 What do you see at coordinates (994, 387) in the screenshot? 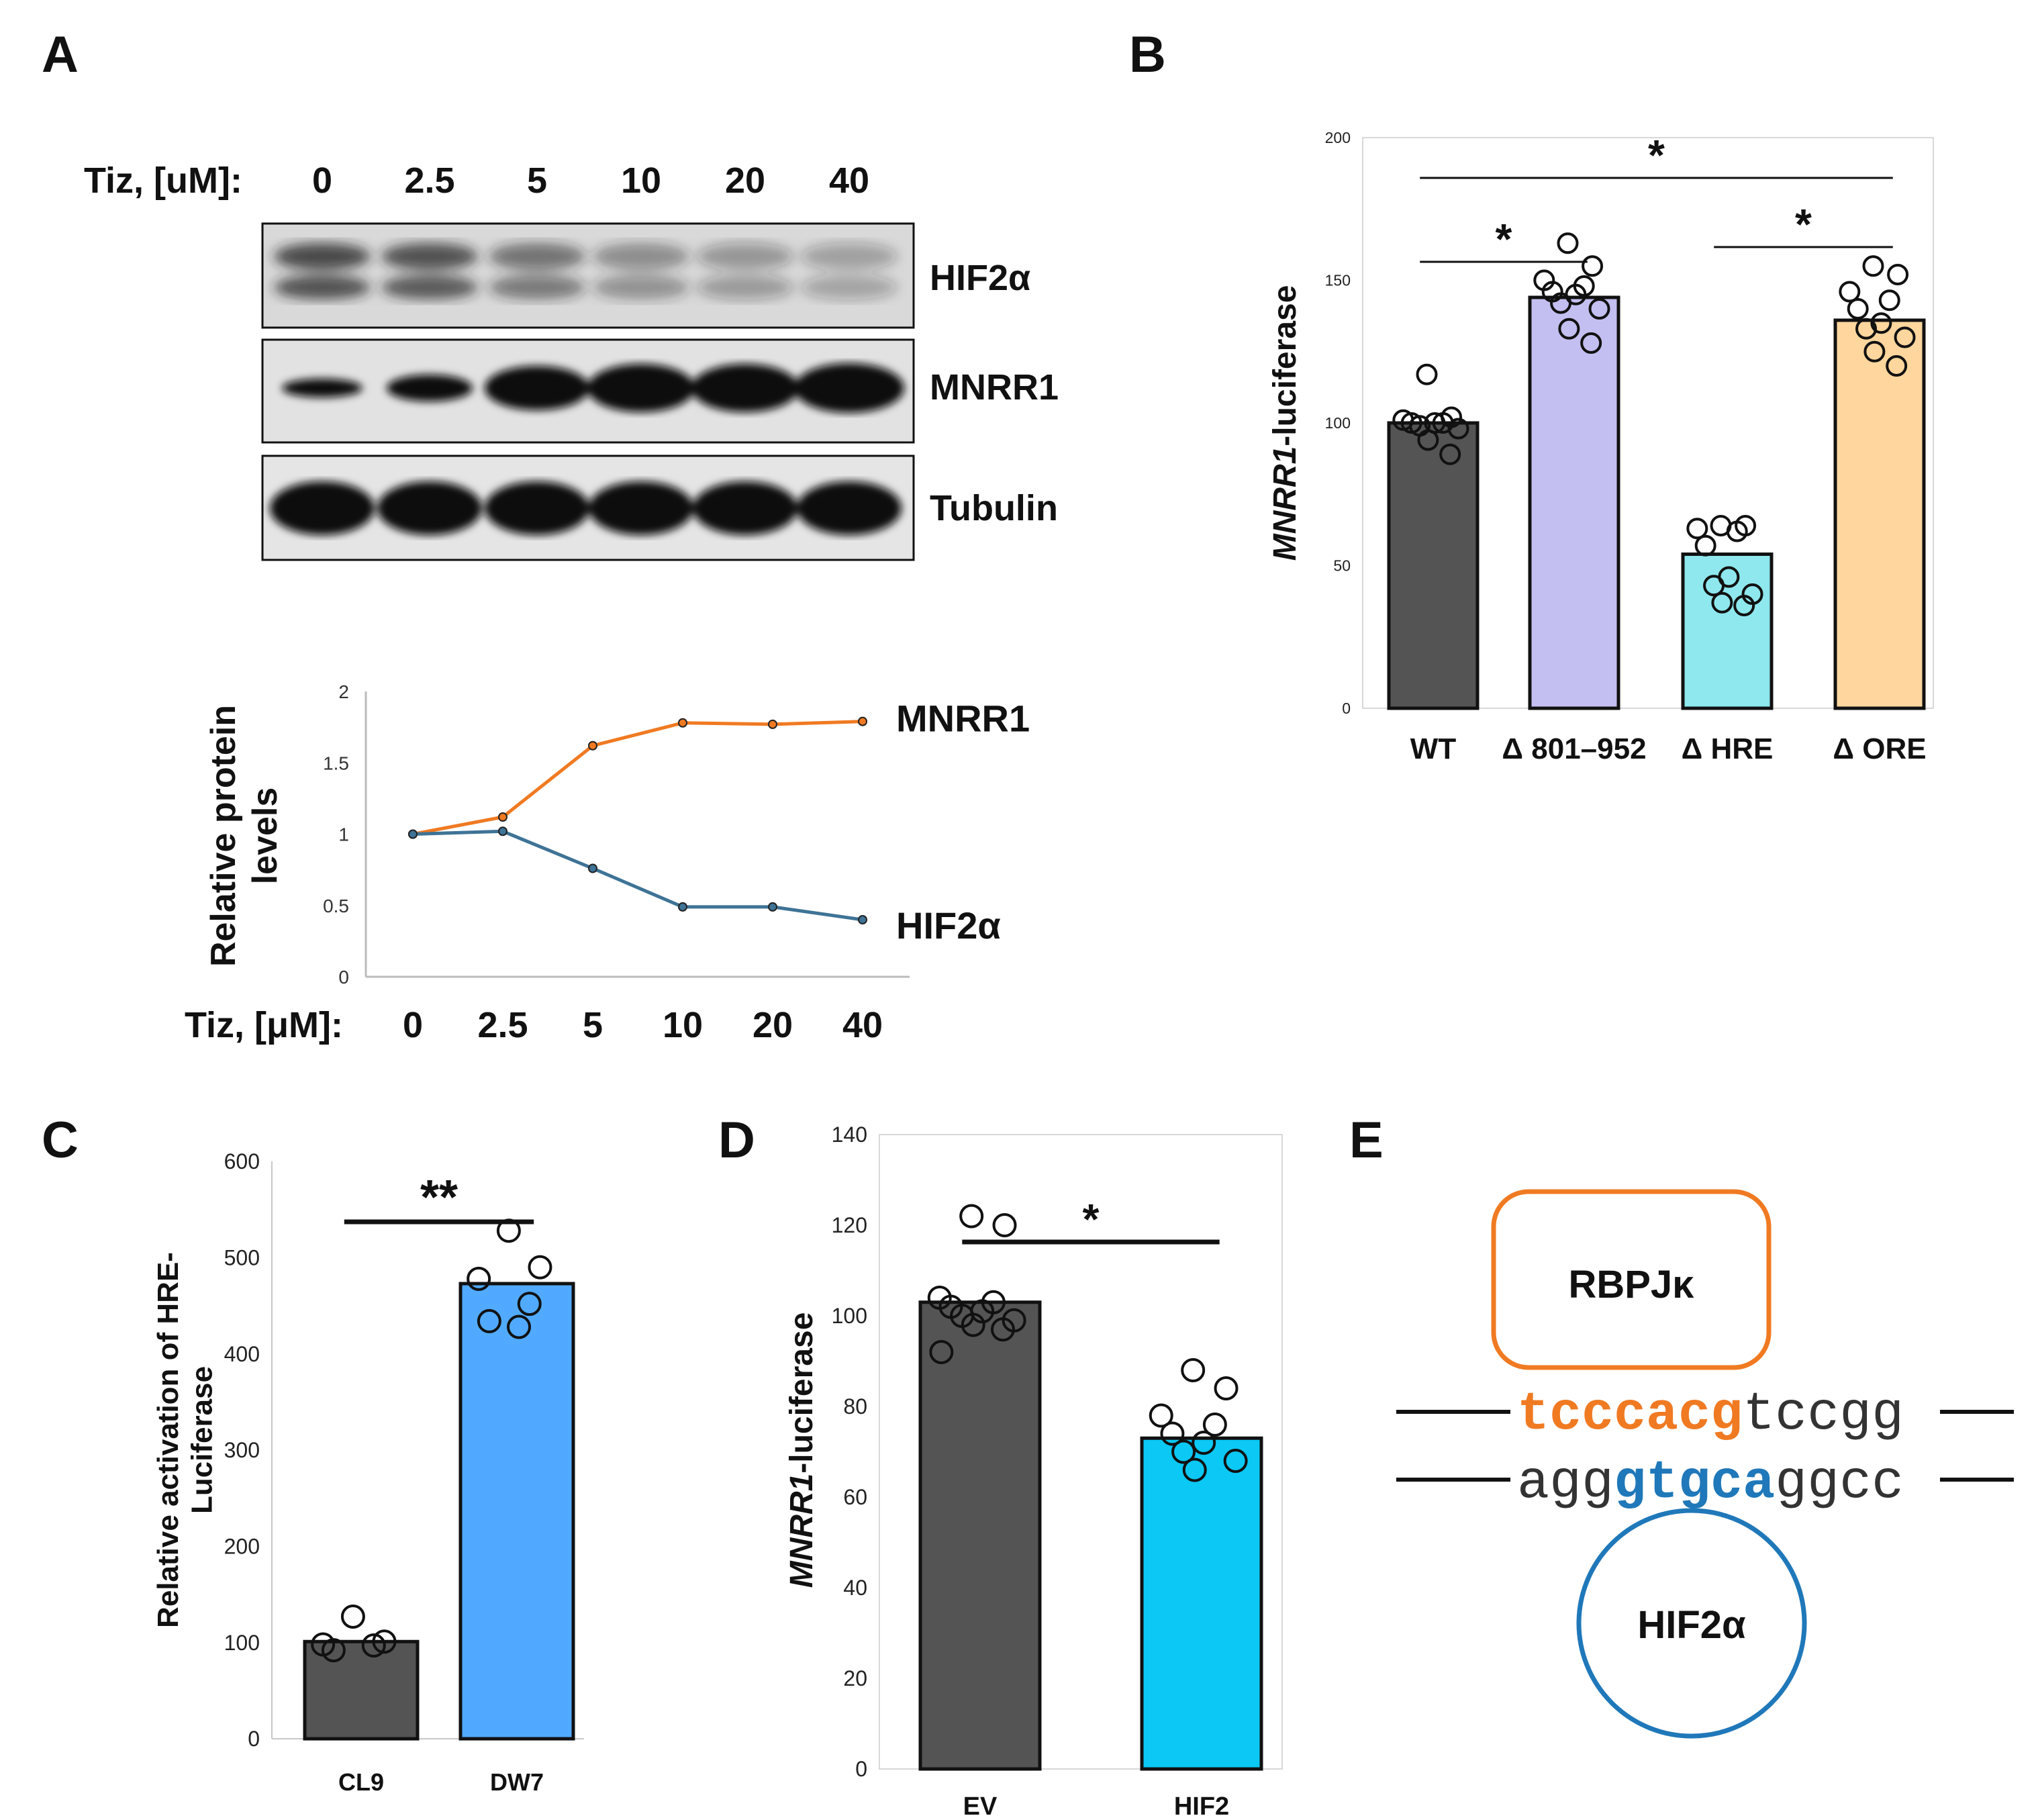
I see `blot-label-mnrr1: MNRR1` at bounding box center [994, 387].